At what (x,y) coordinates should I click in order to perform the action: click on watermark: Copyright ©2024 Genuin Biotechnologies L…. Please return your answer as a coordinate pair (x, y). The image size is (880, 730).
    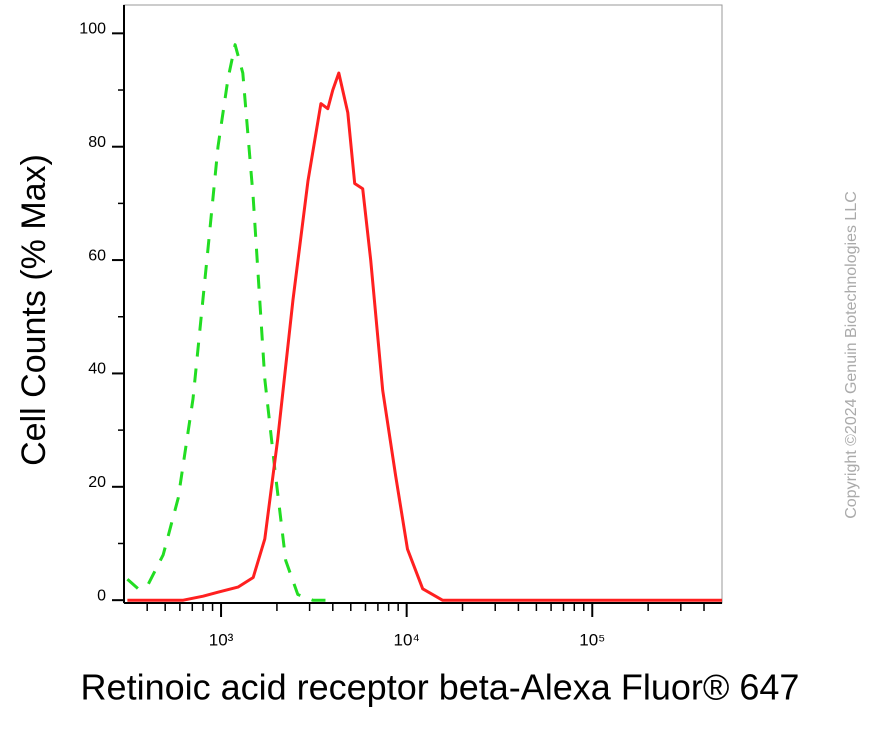
    Looking at the image, I should click on (851, 355).